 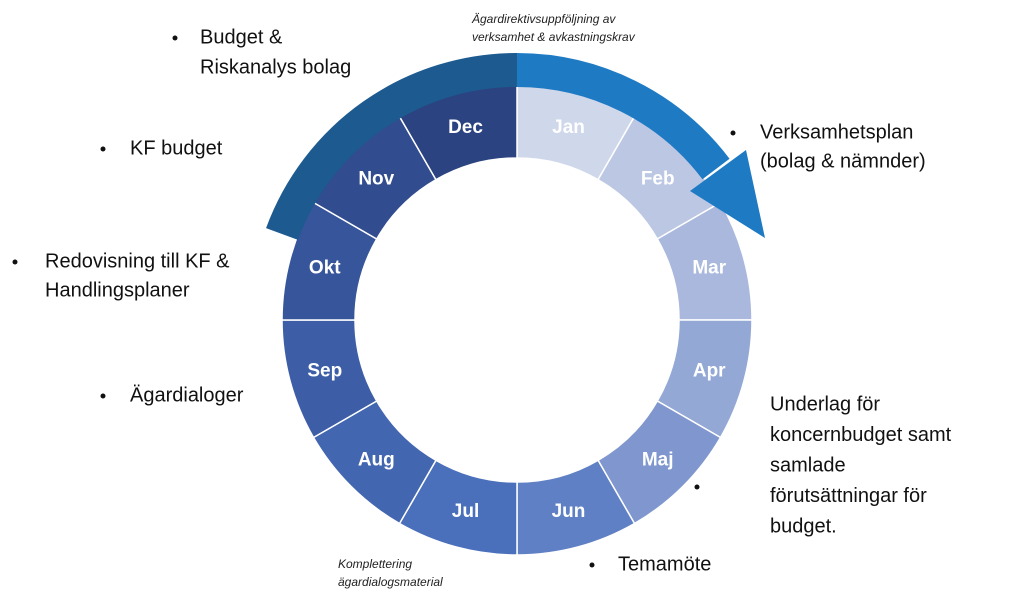 What do you see at coordinates (569, 511) in the screenshot?
I see `month-label: Jun` at bounding box center [569, 511].